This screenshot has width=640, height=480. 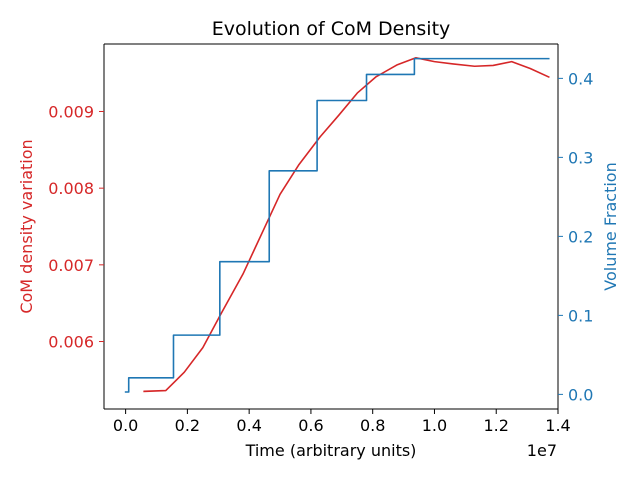 What do you see at coordinates (557, 425) in the screenshot?
I see `x-tick-label: 1.4` at bounding box center [557, 425].